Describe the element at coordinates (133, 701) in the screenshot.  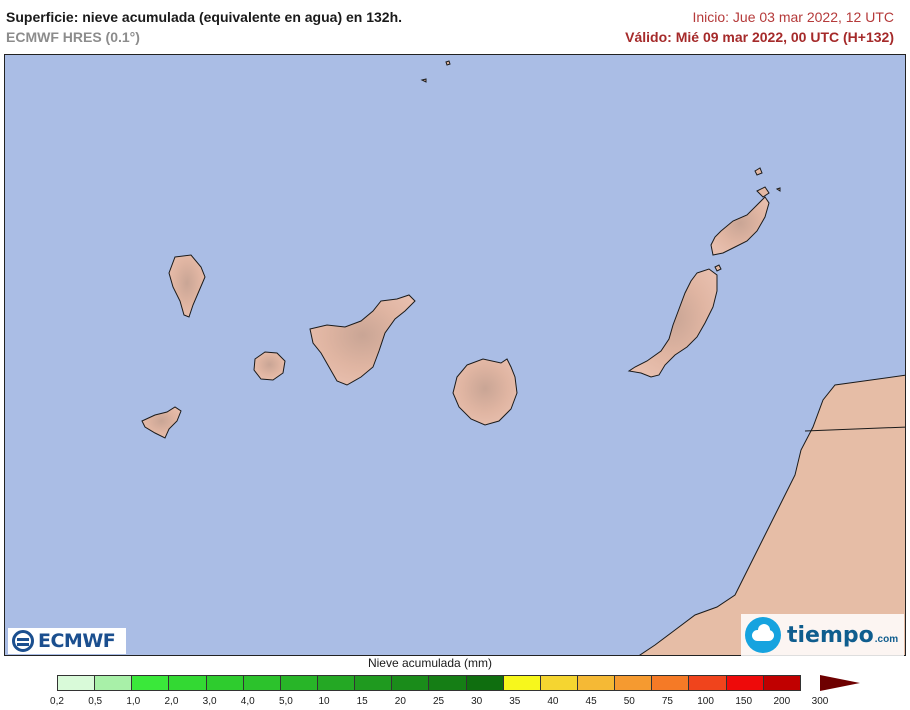
I see `legend-tick-label: 1,0` at that location.